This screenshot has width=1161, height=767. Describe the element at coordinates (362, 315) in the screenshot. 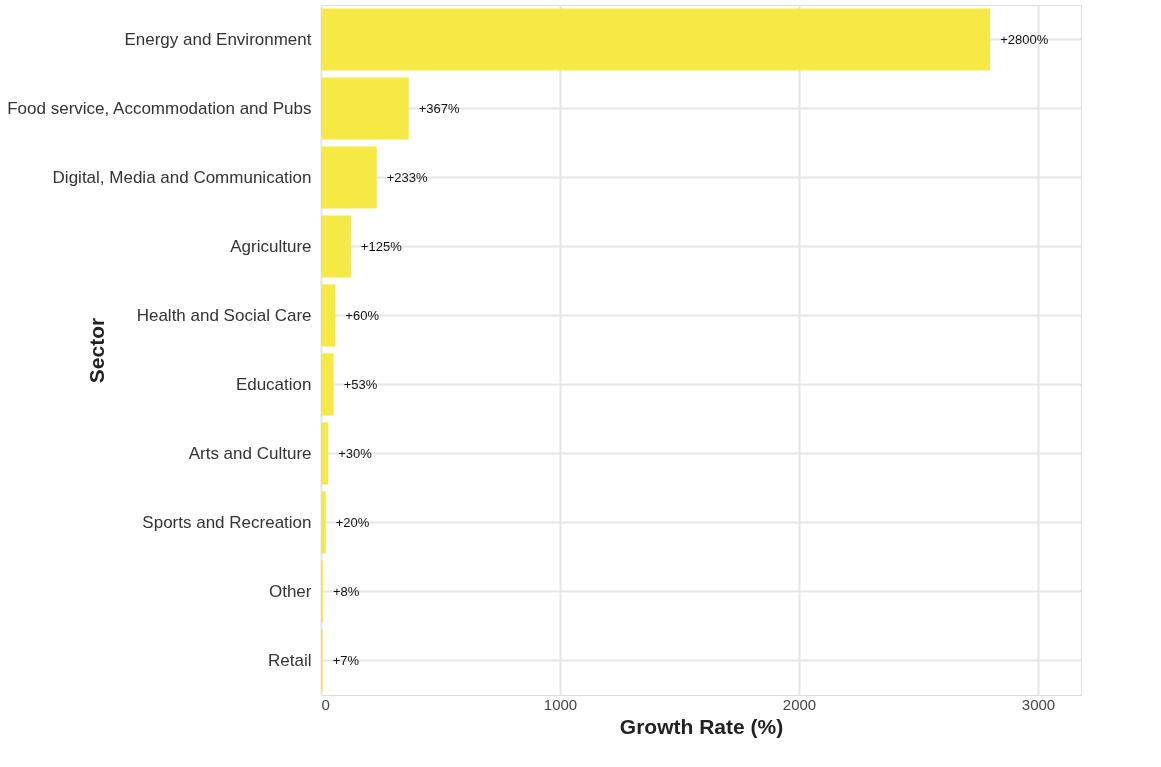

I see `data-label: +60%` at that location.